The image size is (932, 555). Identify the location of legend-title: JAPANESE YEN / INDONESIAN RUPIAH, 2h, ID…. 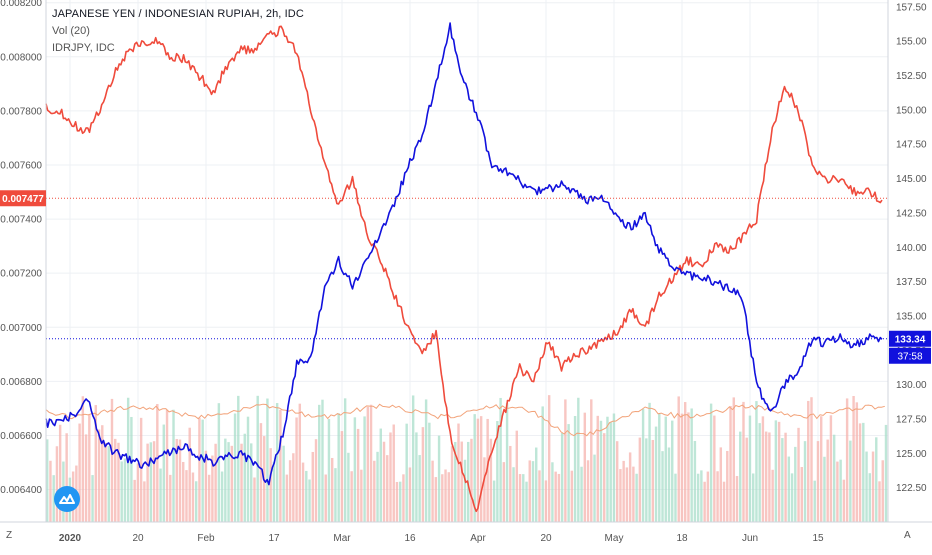
(178, 14).